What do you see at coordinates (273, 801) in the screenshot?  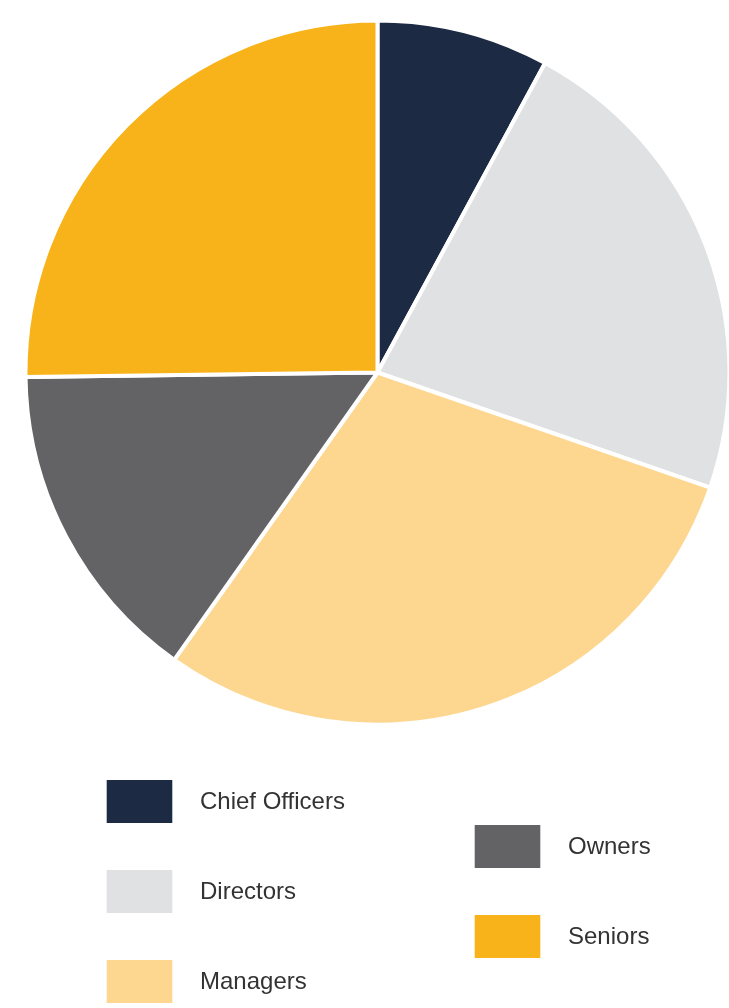 I see `legend-label: Chief Officers` at bounding box center [273, 801].